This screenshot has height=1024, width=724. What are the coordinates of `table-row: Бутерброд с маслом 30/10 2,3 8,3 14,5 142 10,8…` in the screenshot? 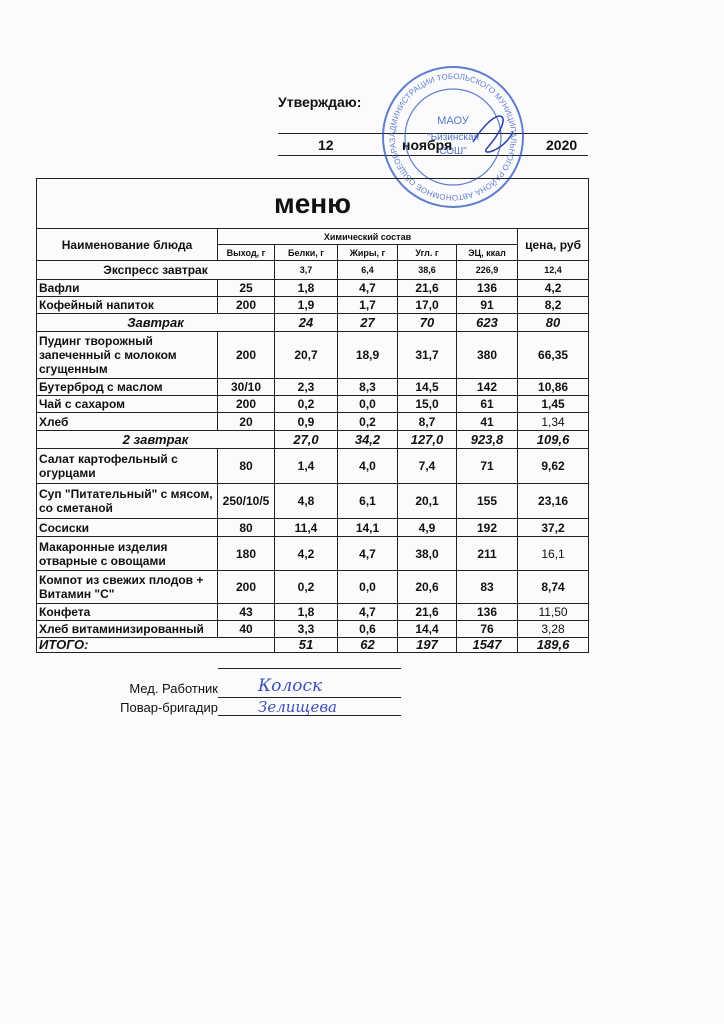 It's located at (313, 387).